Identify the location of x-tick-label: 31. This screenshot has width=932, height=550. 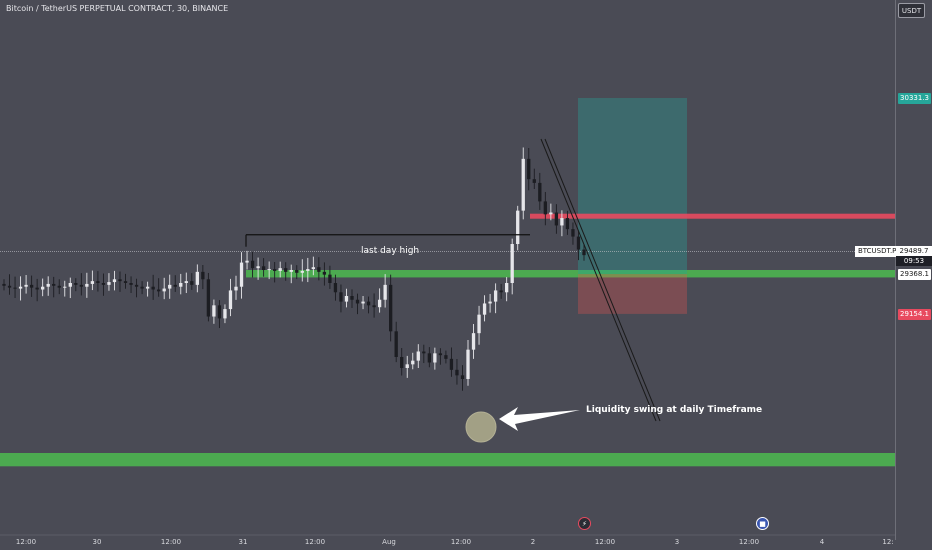
(243, 542).